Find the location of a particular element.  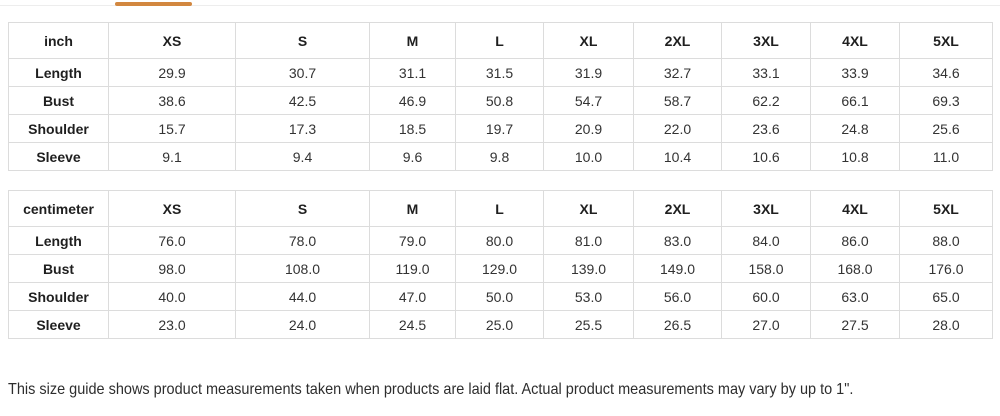

value-cell: 79.0 is located at coordinates (412, 240).